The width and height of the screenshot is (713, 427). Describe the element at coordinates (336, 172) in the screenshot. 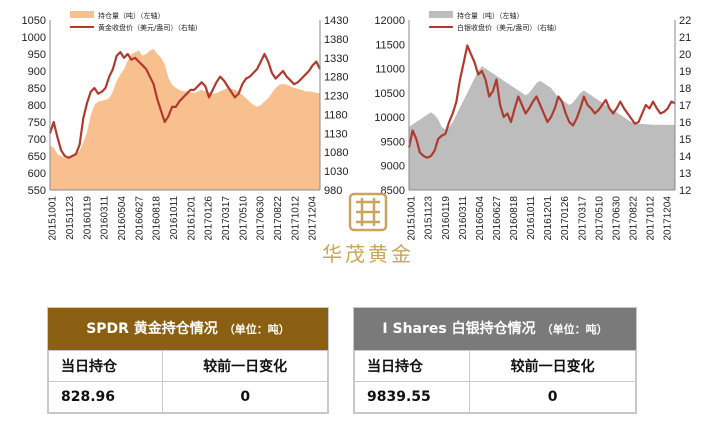

I see `gold-right-tick-label: 1030` at that location.